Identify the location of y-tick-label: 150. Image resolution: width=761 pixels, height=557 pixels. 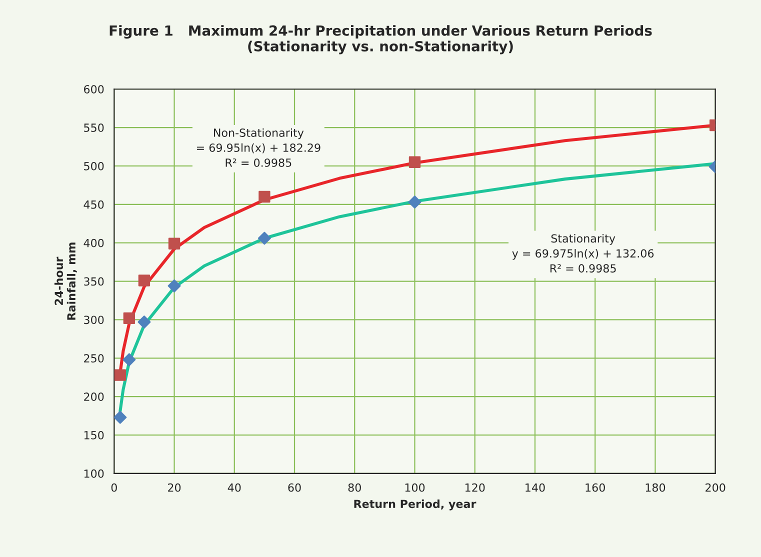
(94, 435).